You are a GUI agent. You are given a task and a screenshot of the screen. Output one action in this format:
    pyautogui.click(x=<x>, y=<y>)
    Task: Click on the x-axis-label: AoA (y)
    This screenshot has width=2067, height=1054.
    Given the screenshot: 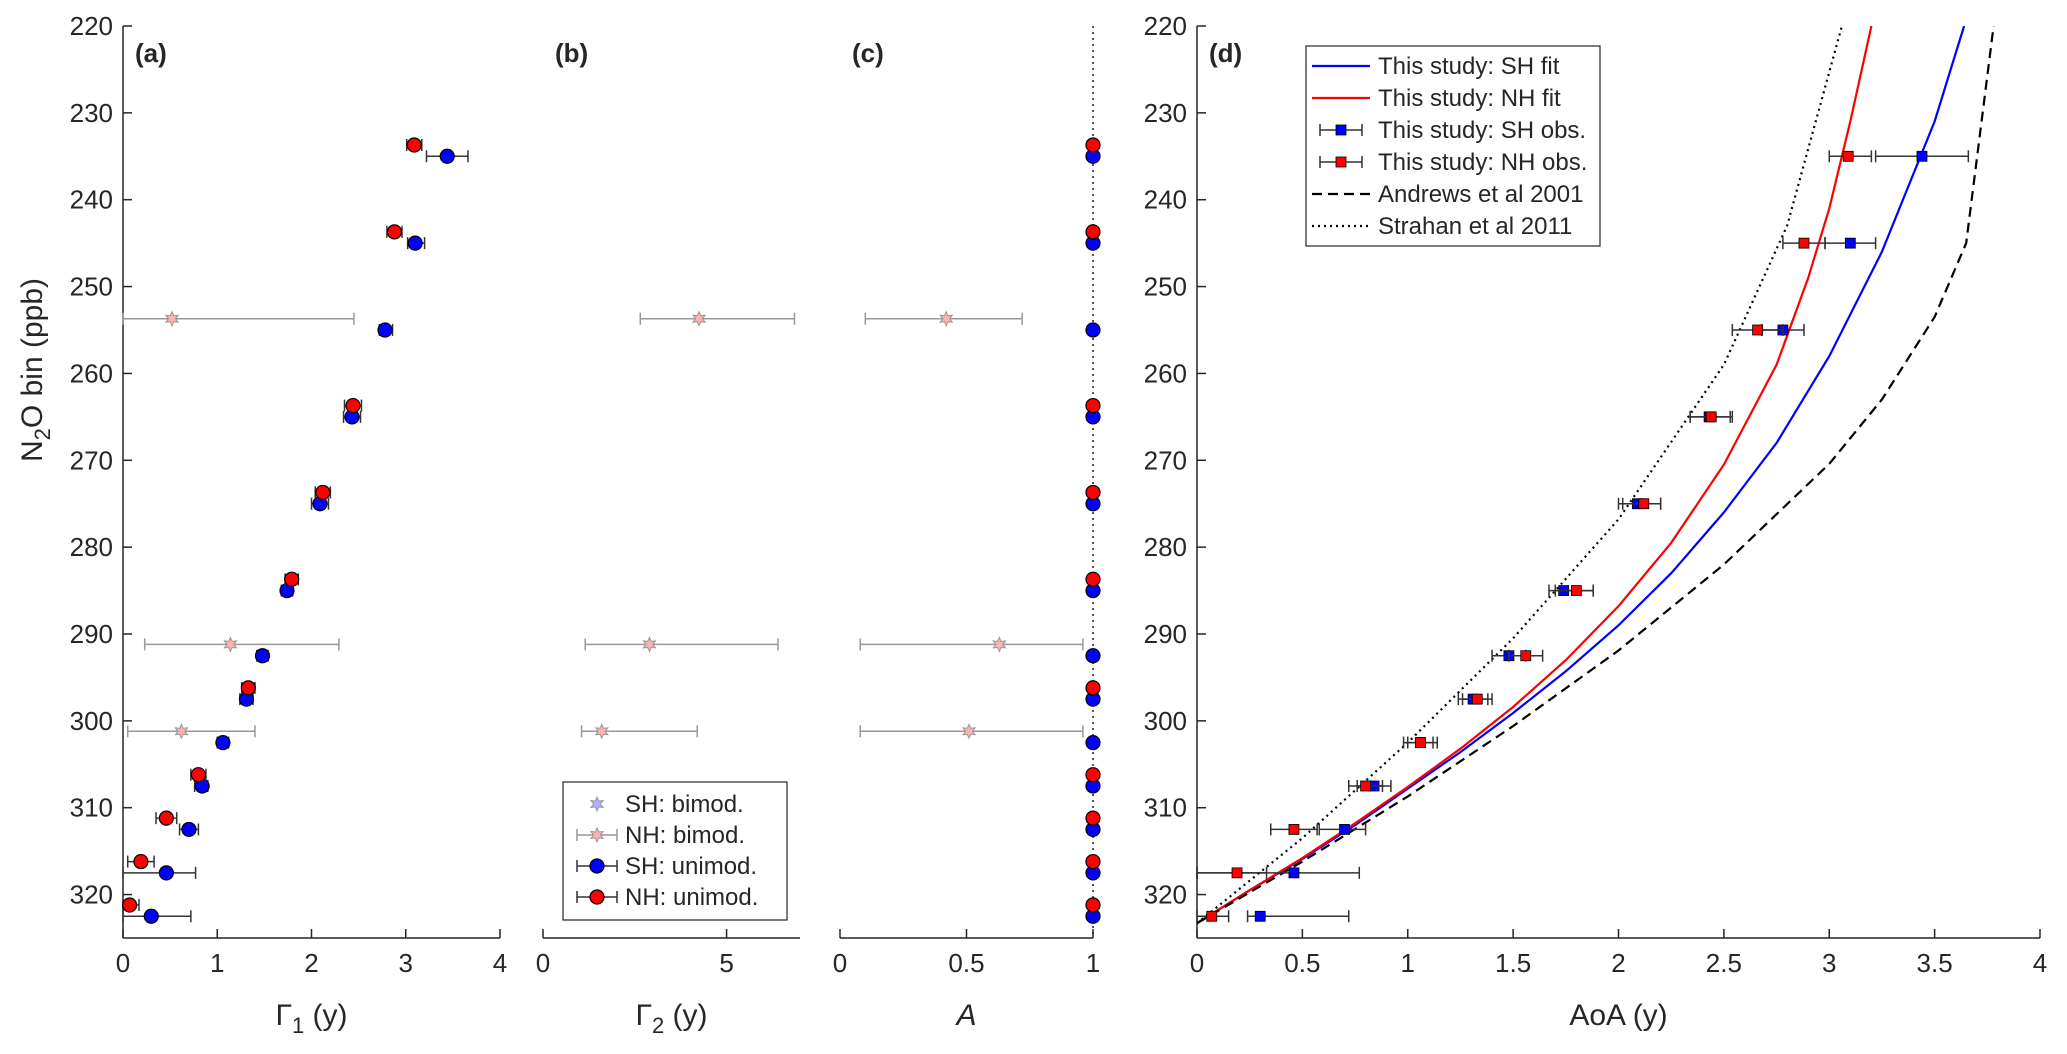 What is the action you would take?
    pyautogui.click(x=1618, y=1015)
    